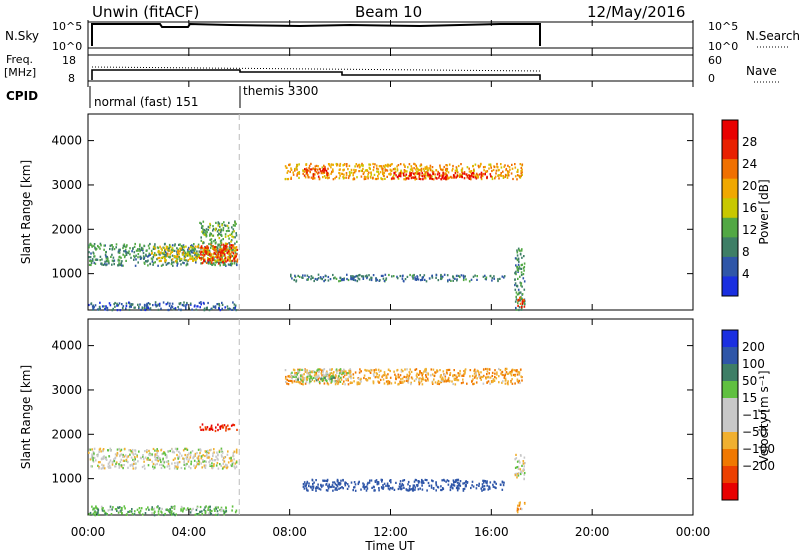 Image resolution: width=800 pixels, height=554 pixels. I want to click on x-tick-label: 08:00, so click(289, 532).